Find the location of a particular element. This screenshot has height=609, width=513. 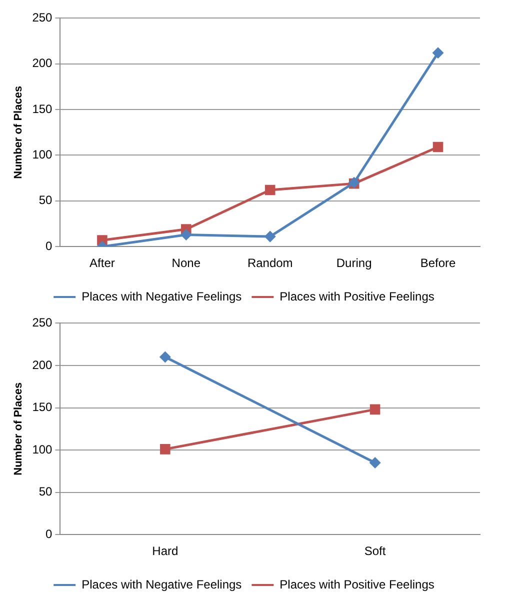

x-tick-label: Random is located at coordinates (270, 263).